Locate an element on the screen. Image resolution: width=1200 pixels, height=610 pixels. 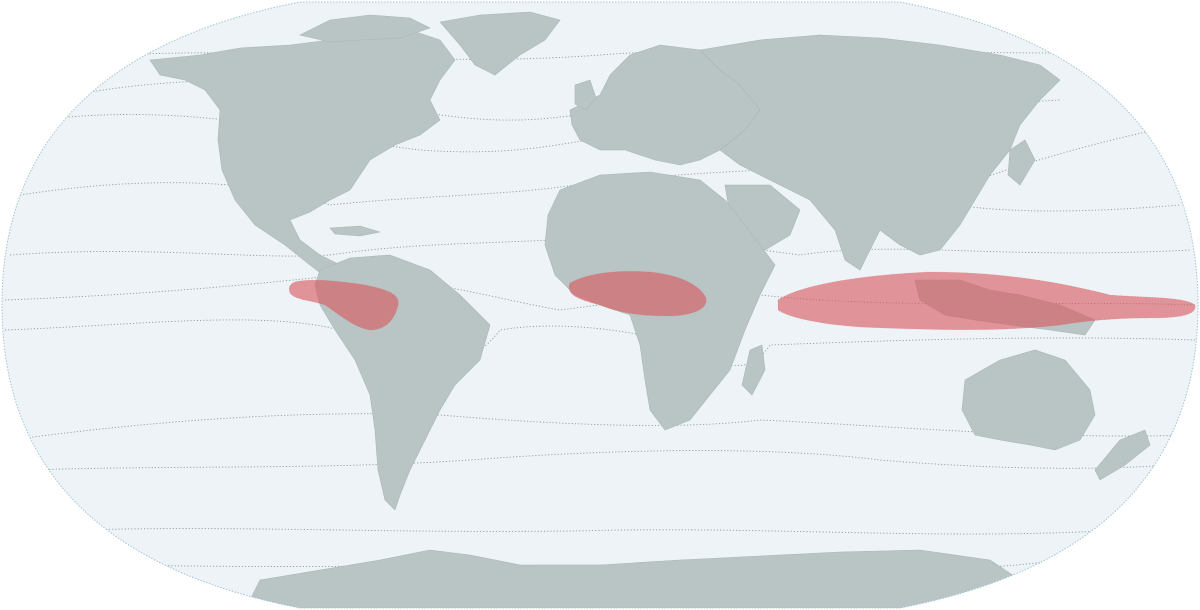
highlight-regions is located at coordinates (742, 301).